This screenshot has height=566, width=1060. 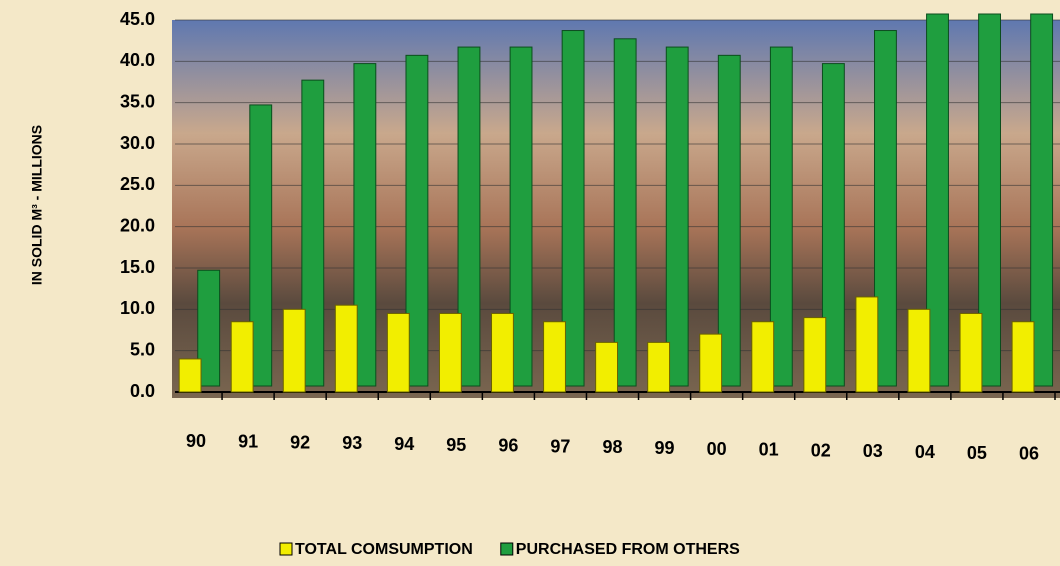 What do you see at coordinates (300, 442) in the screenshot?
I see `x-tick-label: 92` at bounding box center [300, 442].